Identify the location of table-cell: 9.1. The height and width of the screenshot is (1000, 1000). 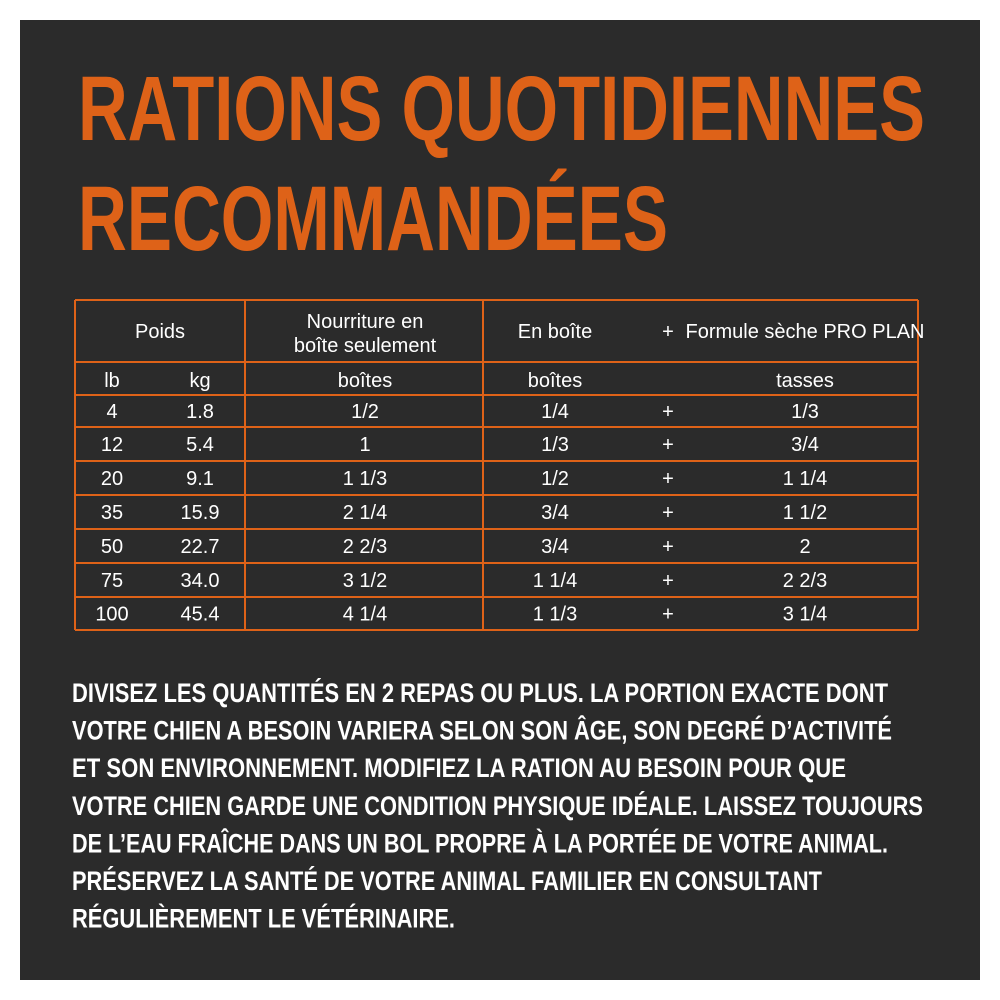
(200, 479).